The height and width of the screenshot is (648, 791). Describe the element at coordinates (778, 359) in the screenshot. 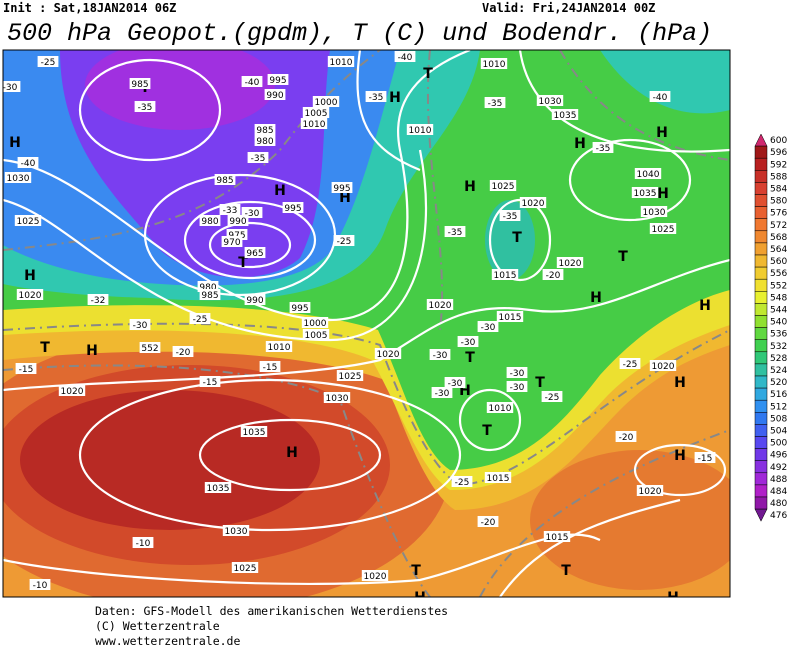

I see `colorbar-label: 528` at that location.